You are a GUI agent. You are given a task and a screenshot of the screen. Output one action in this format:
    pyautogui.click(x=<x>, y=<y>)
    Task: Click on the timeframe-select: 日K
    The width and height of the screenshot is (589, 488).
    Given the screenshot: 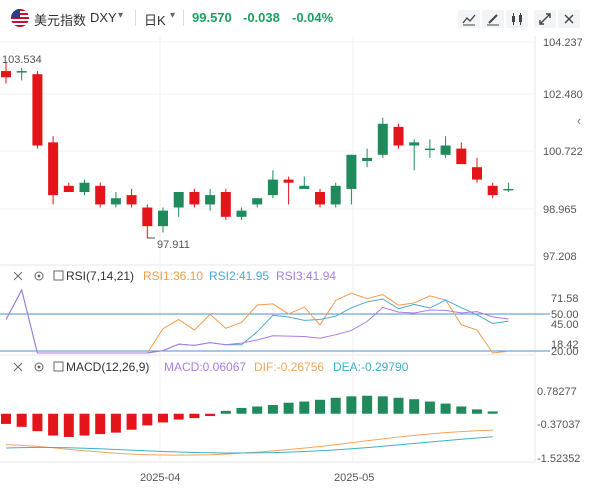 What is the action you would take?
    pyautogui.click(x=155, y=20)
    